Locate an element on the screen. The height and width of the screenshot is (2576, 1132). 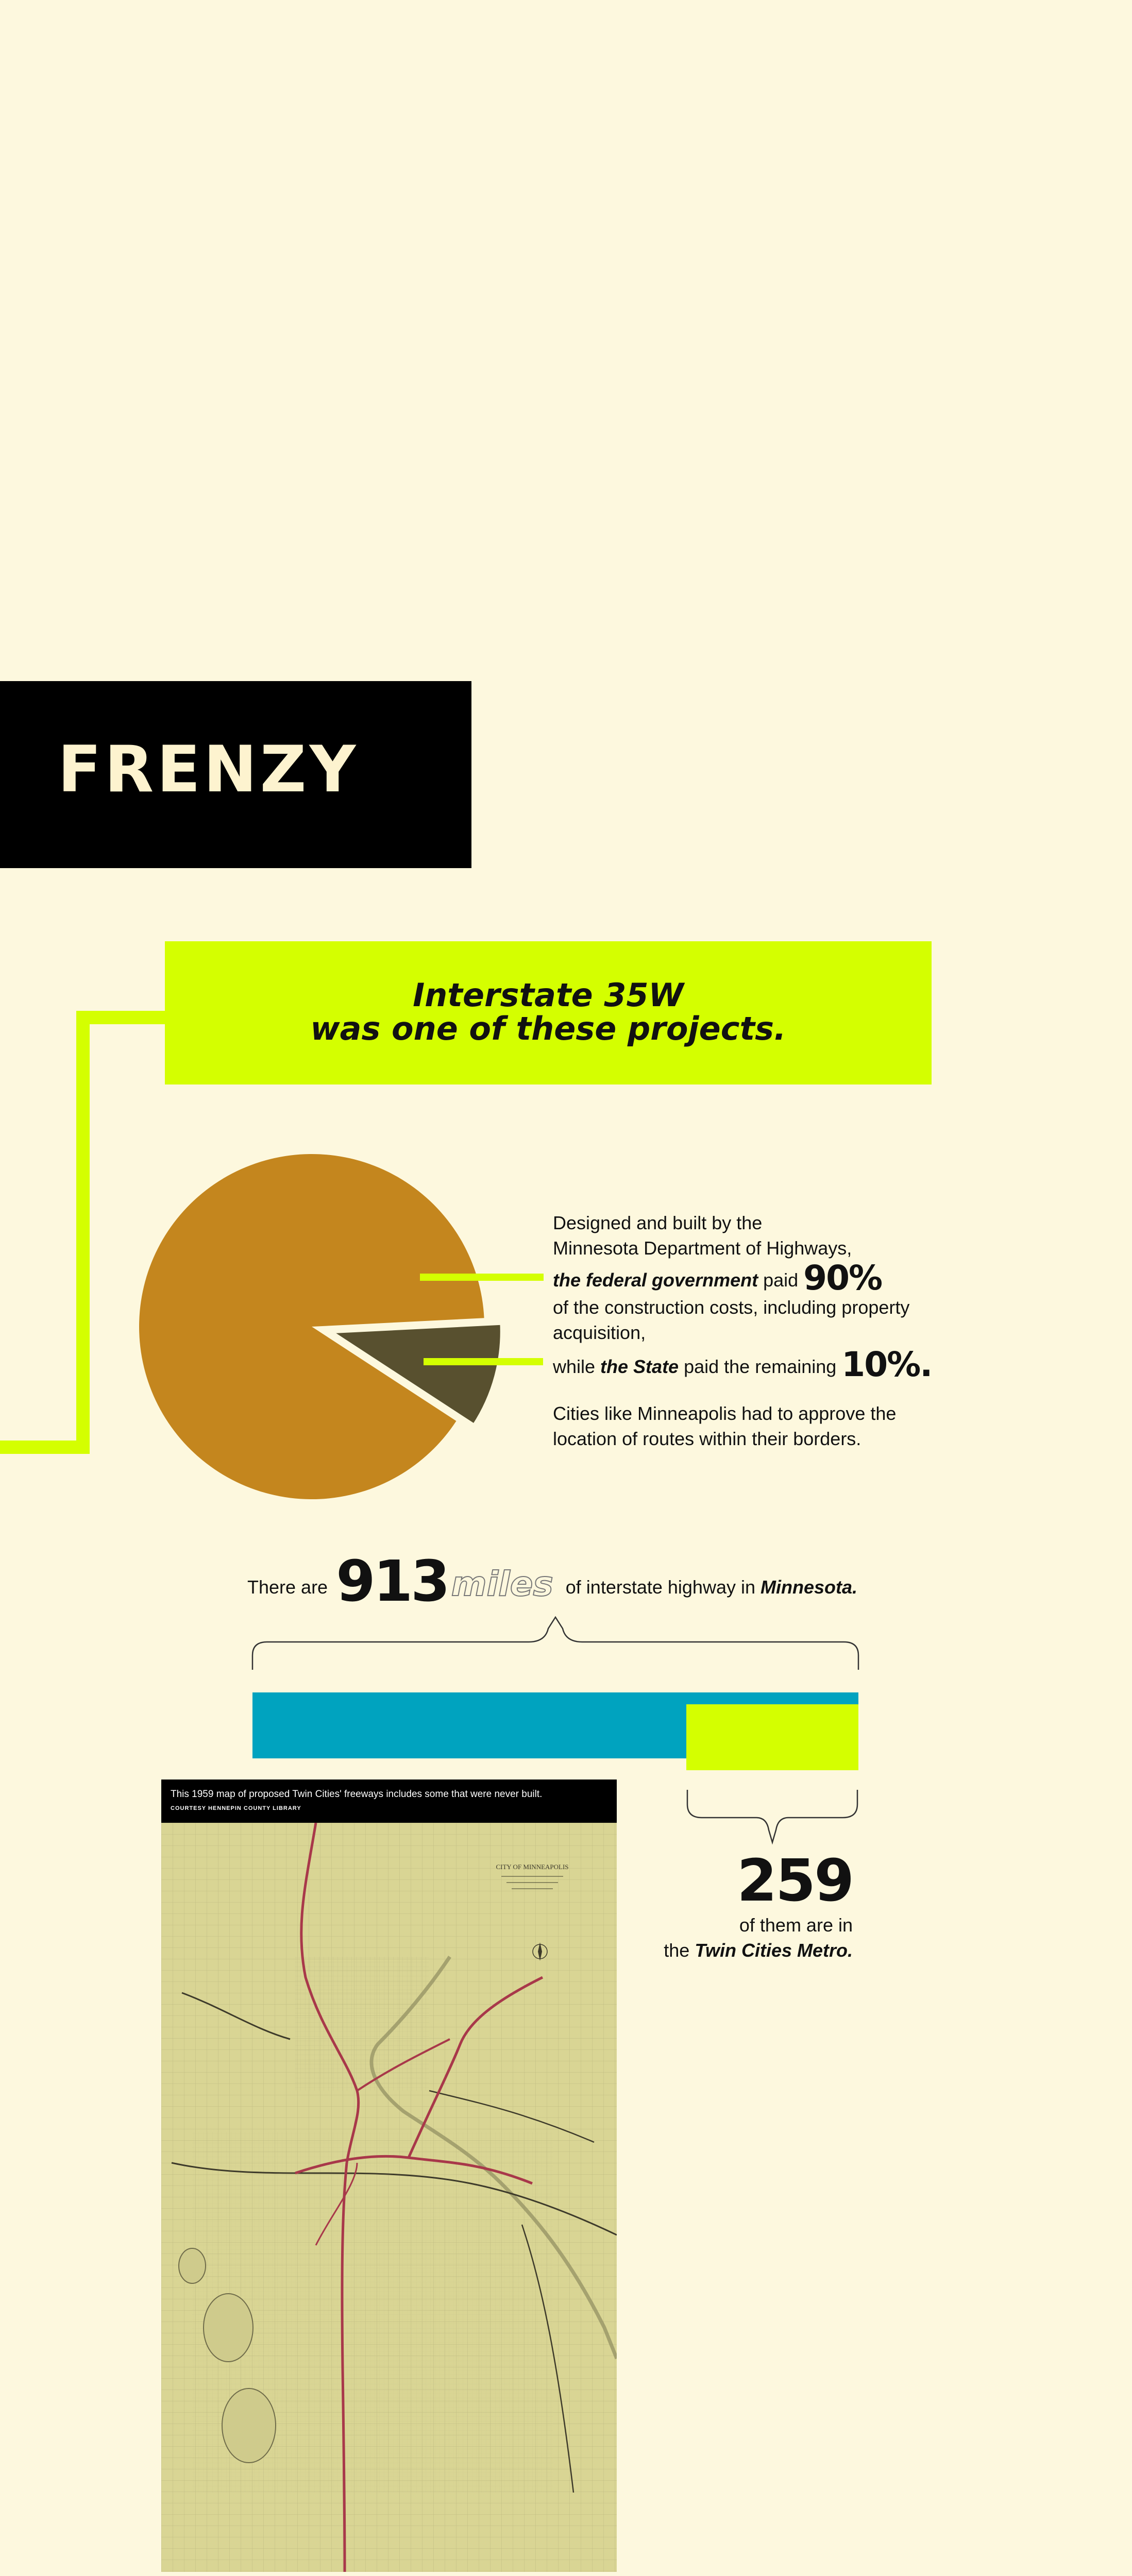
callout-line-2: was one of these projects. is located at coordinates (548, 1029).